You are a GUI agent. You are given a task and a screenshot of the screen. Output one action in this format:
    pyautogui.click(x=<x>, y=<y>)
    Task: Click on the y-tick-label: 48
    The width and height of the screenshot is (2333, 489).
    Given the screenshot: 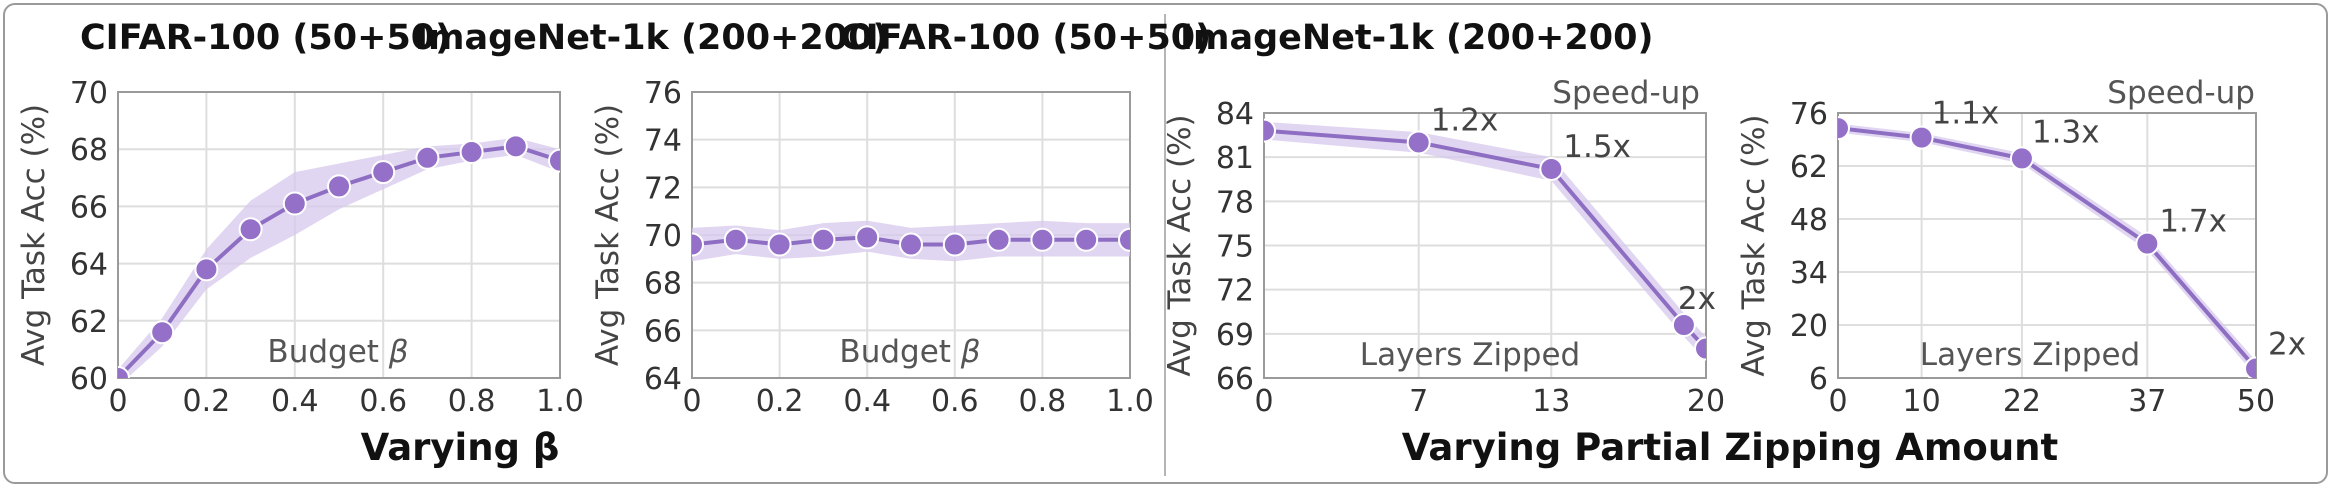 What is the action you would take?
    pyautogui.click(x=1809, y=220)
    